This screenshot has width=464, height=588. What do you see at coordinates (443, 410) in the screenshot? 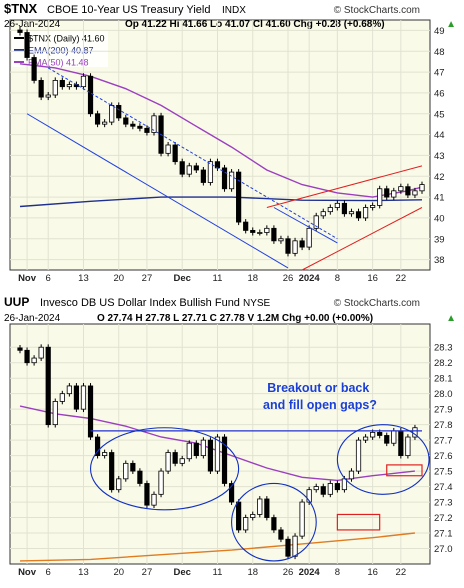
I see `y-tick-label: 27.9` at bounding box center [443, 410].